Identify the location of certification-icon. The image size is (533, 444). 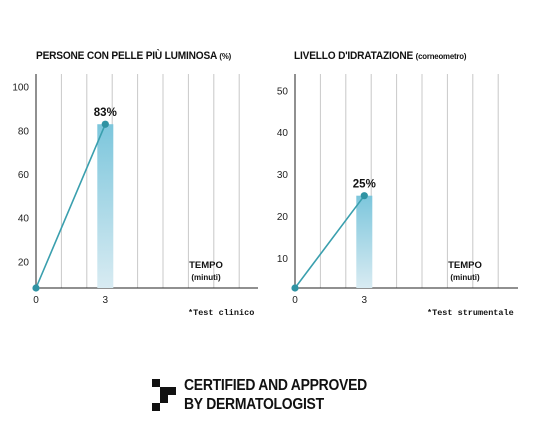
(164, 395).